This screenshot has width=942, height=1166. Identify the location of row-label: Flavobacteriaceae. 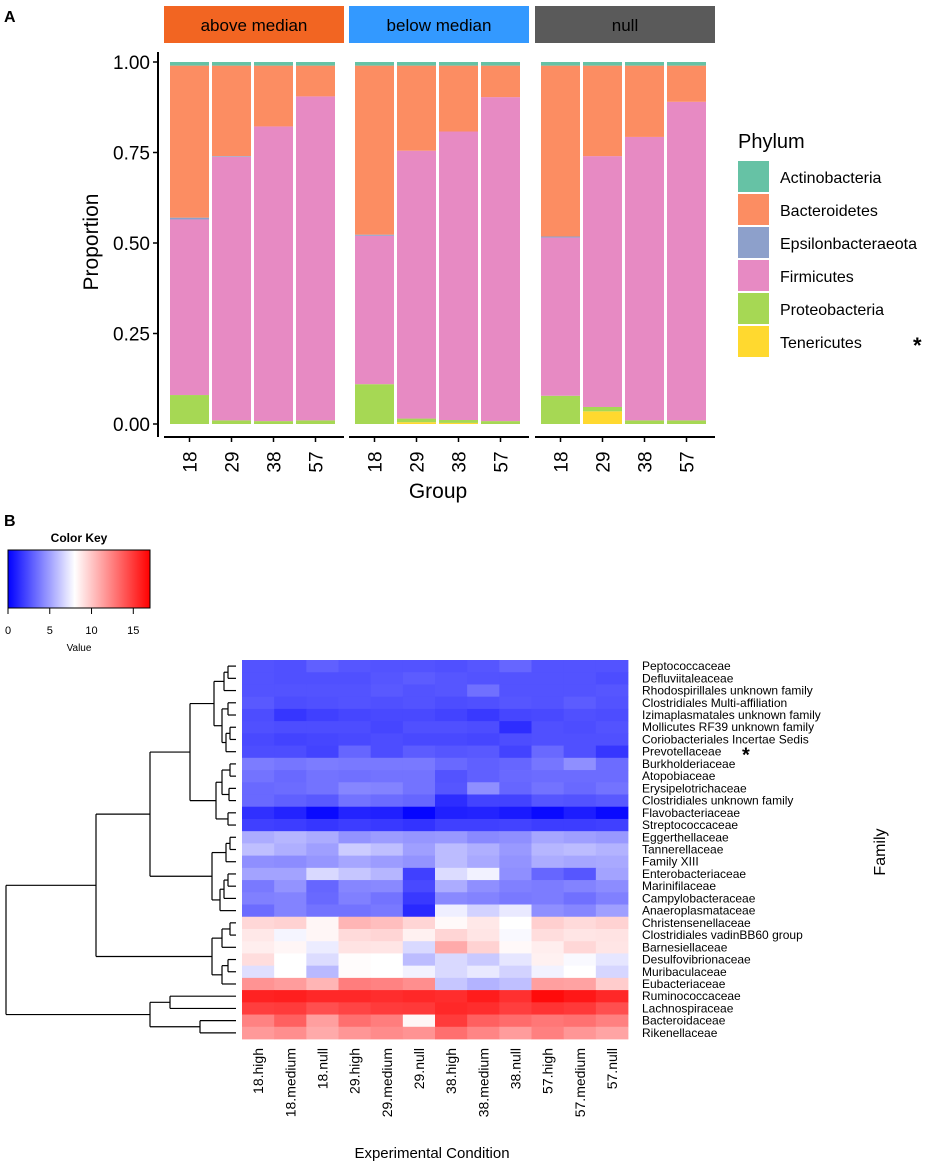
(691, 813).